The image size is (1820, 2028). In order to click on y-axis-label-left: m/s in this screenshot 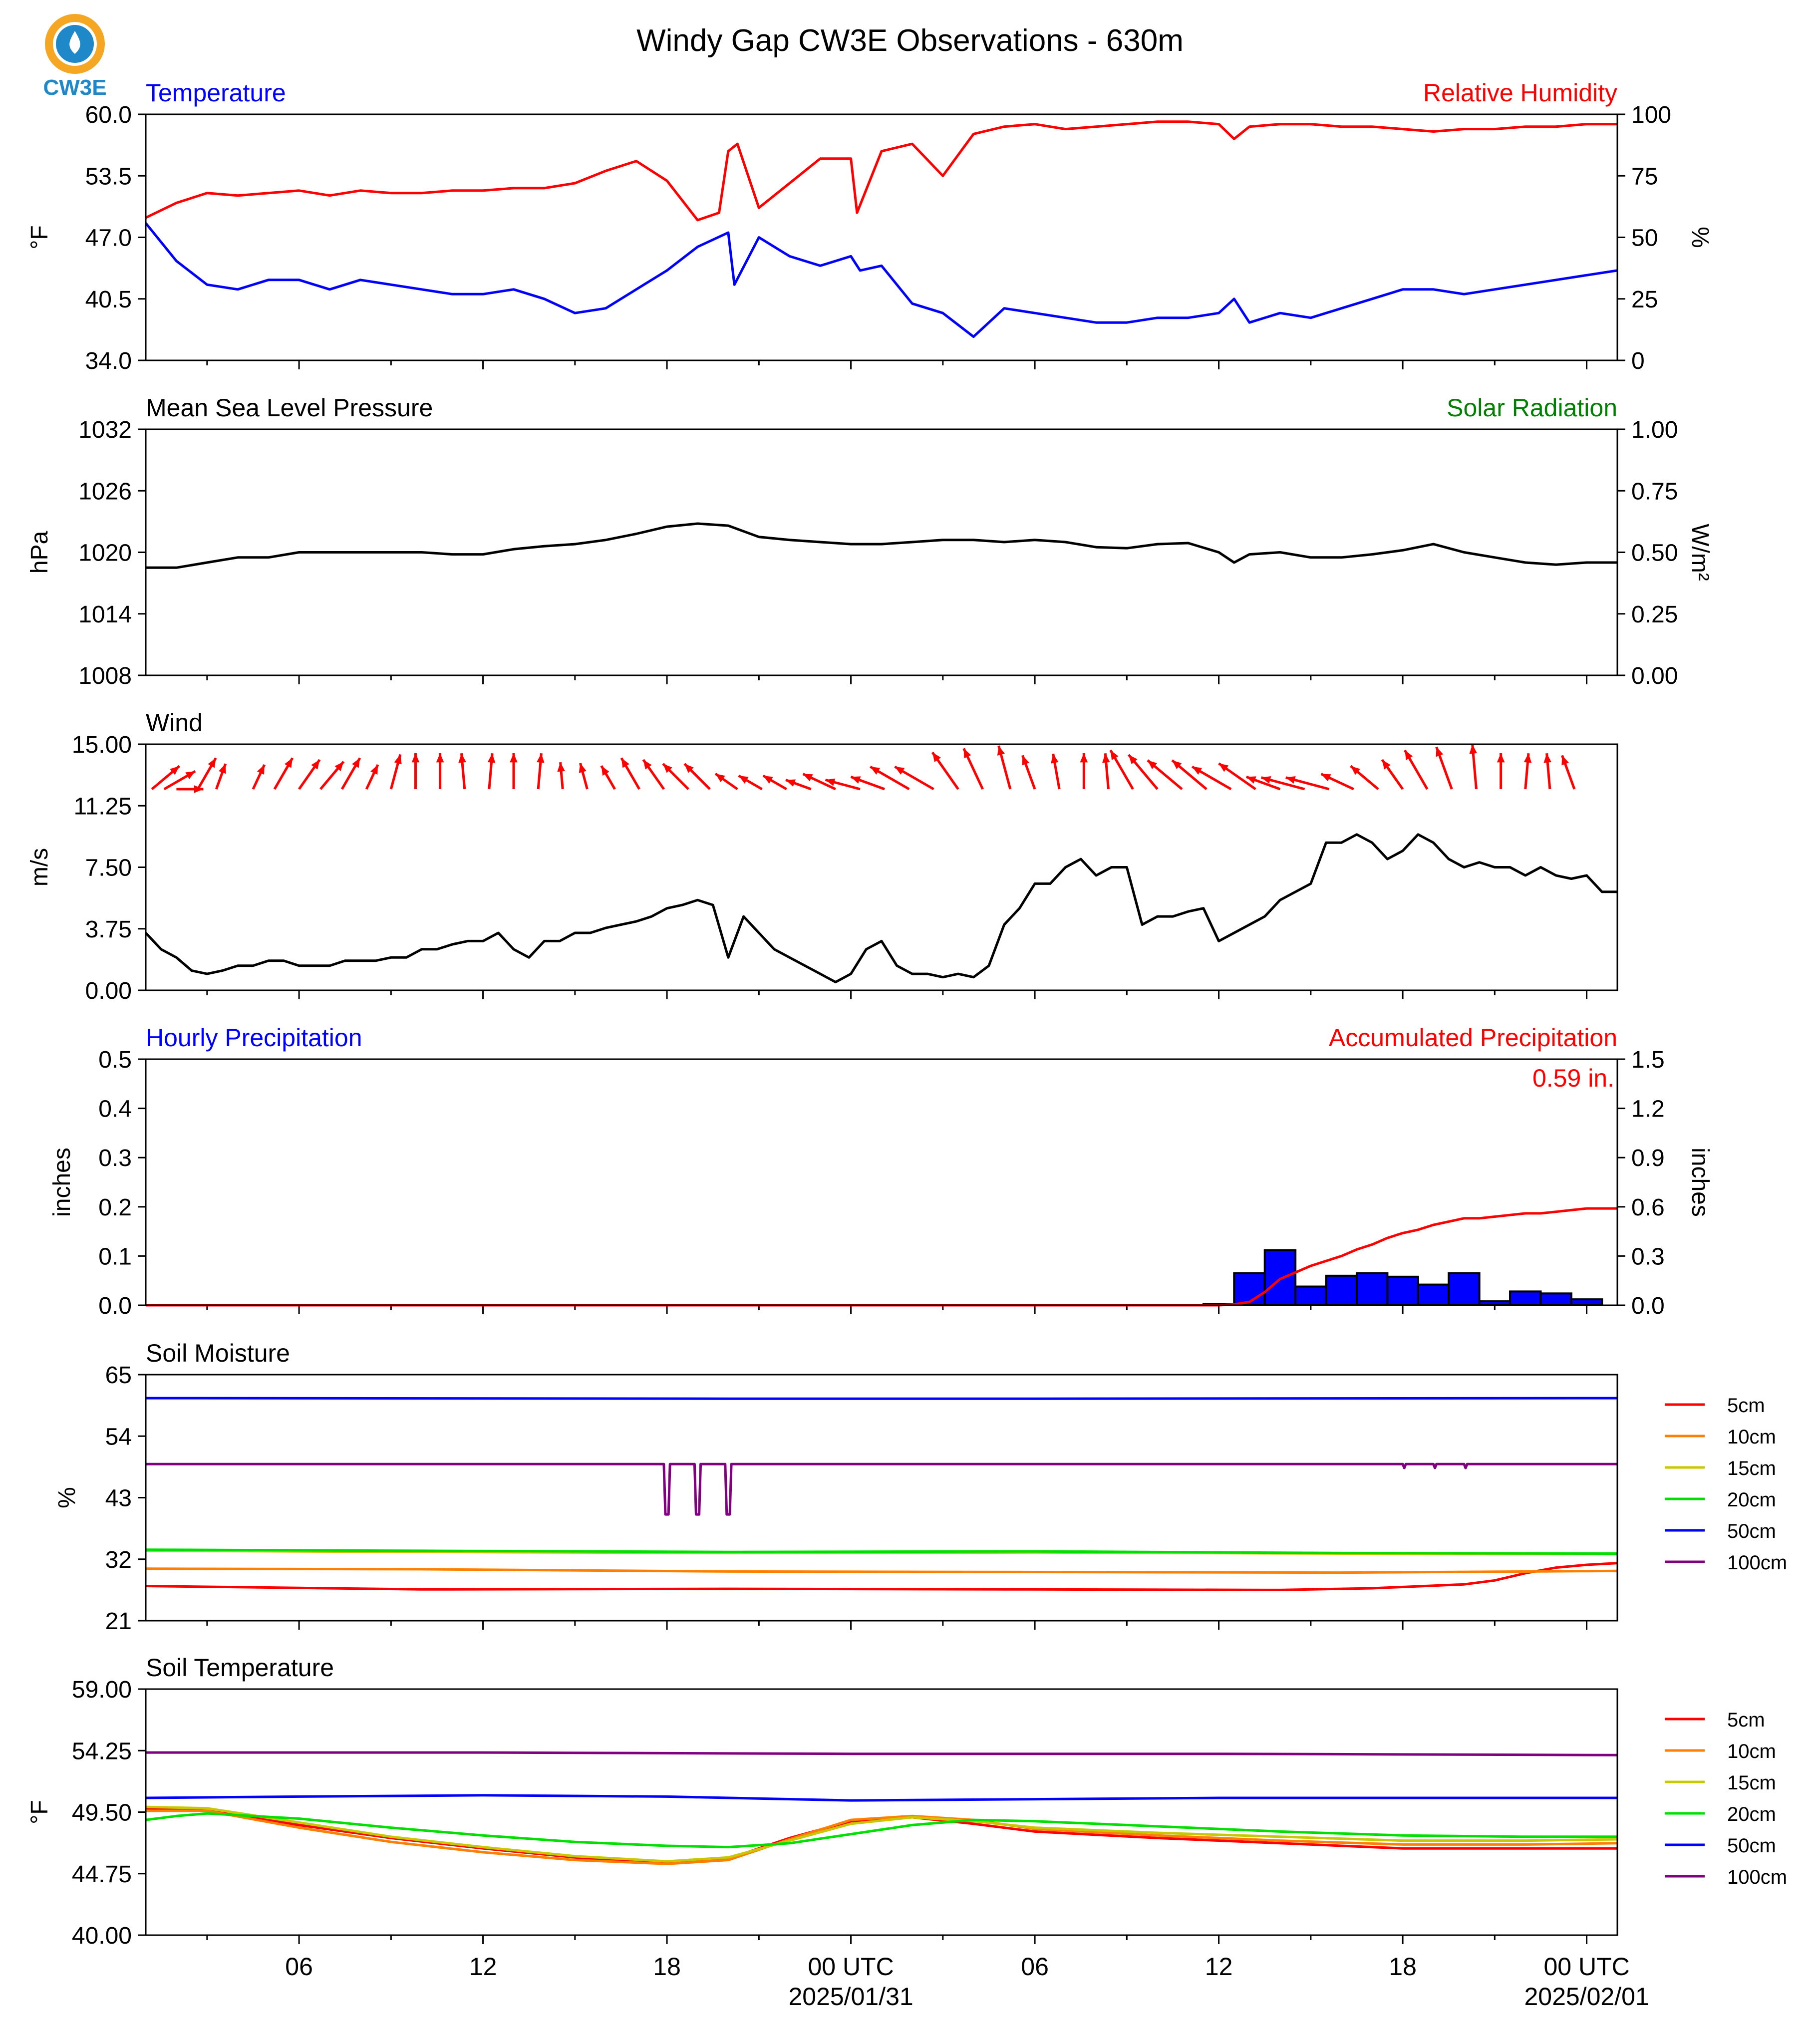, I will do `click(39, 867)`.